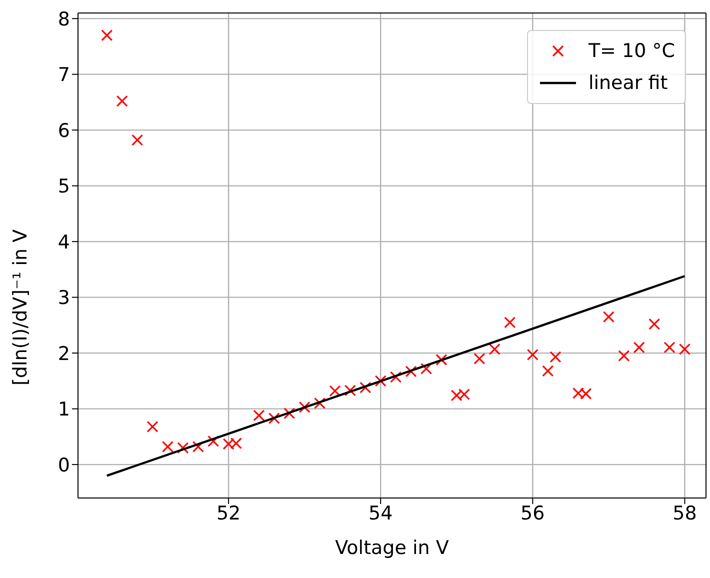 Image resolution: width=710 pixels, height=578 pixels. What do you see at coordinates (64, 298) in the screenshot?
I see `y-tick-label: 3` at bounding box center [64, 298].